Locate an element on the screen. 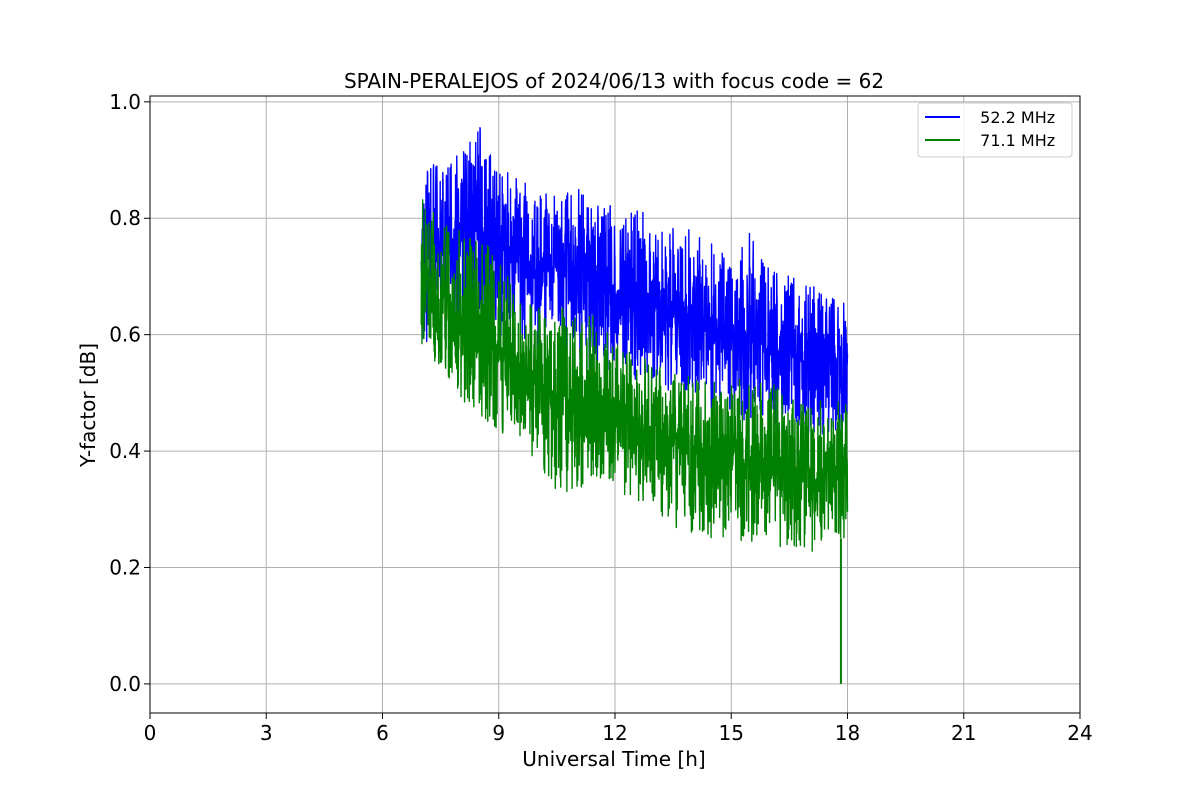 The width and height of the screenshot is (1200, 800). x-tick-label: 24 is located at coordinates (1079, 733).